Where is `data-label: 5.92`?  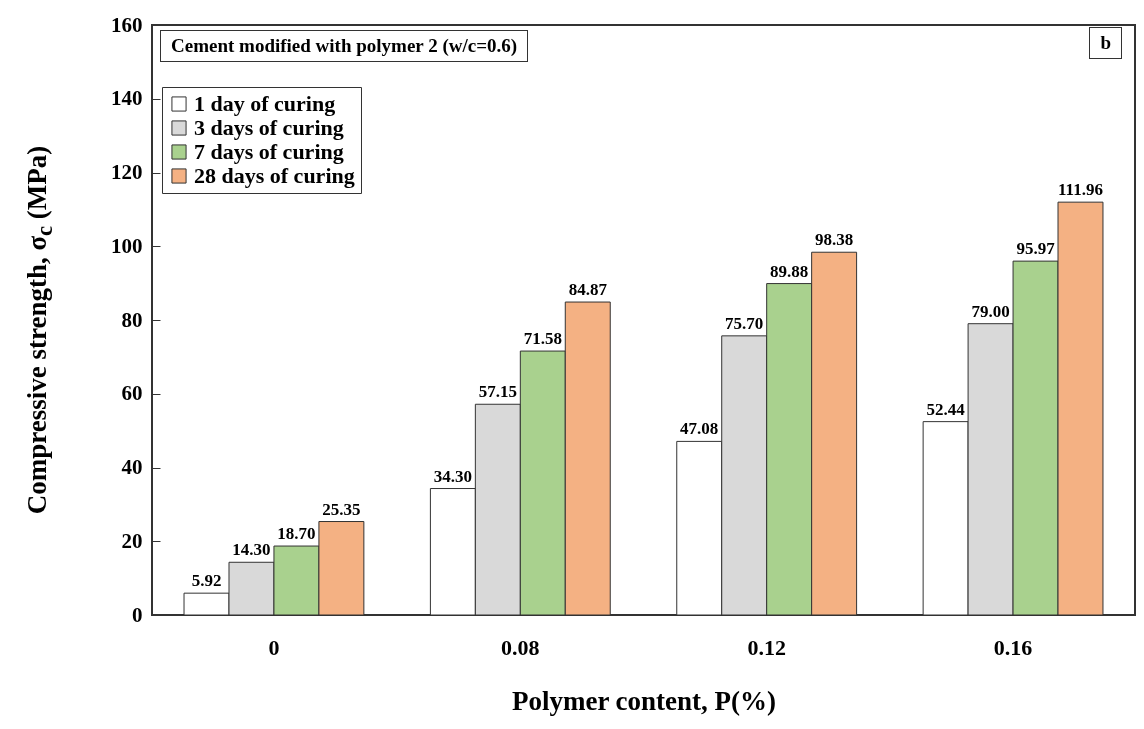
data-label: 5.92 is located at coordinates (206, 581).